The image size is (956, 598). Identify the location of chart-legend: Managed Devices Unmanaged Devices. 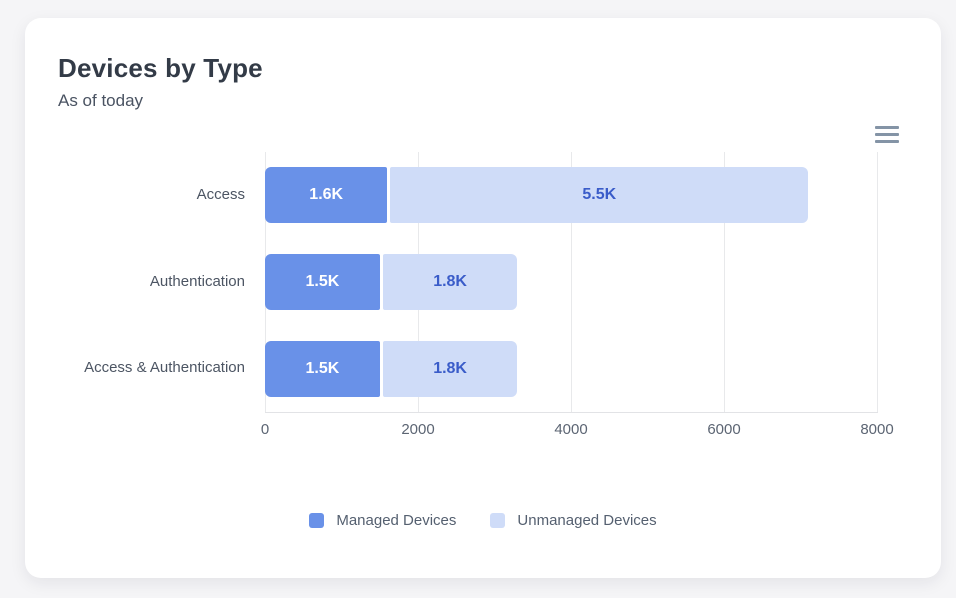
(483, 520).